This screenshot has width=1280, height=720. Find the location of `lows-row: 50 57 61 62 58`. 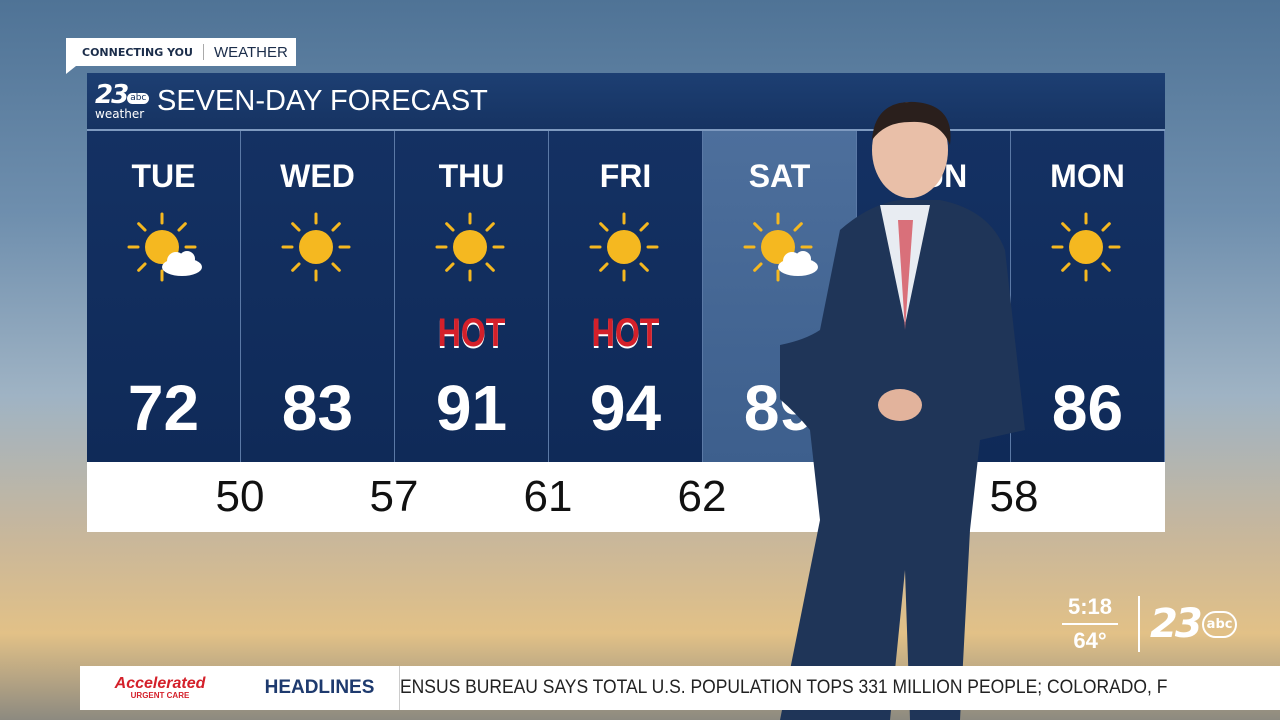

lows-row: 50 57 61 62 58 is located at coordinates (626, 497).